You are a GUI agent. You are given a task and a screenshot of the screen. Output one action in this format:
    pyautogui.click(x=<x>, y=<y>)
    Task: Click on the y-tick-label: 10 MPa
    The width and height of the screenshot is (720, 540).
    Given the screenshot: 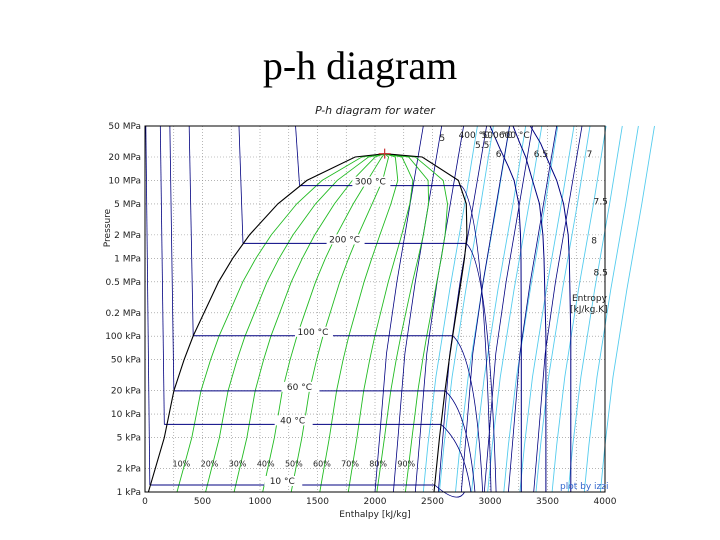 What is the action you would take?
    pyautogui.click(x=124, y=181)
    